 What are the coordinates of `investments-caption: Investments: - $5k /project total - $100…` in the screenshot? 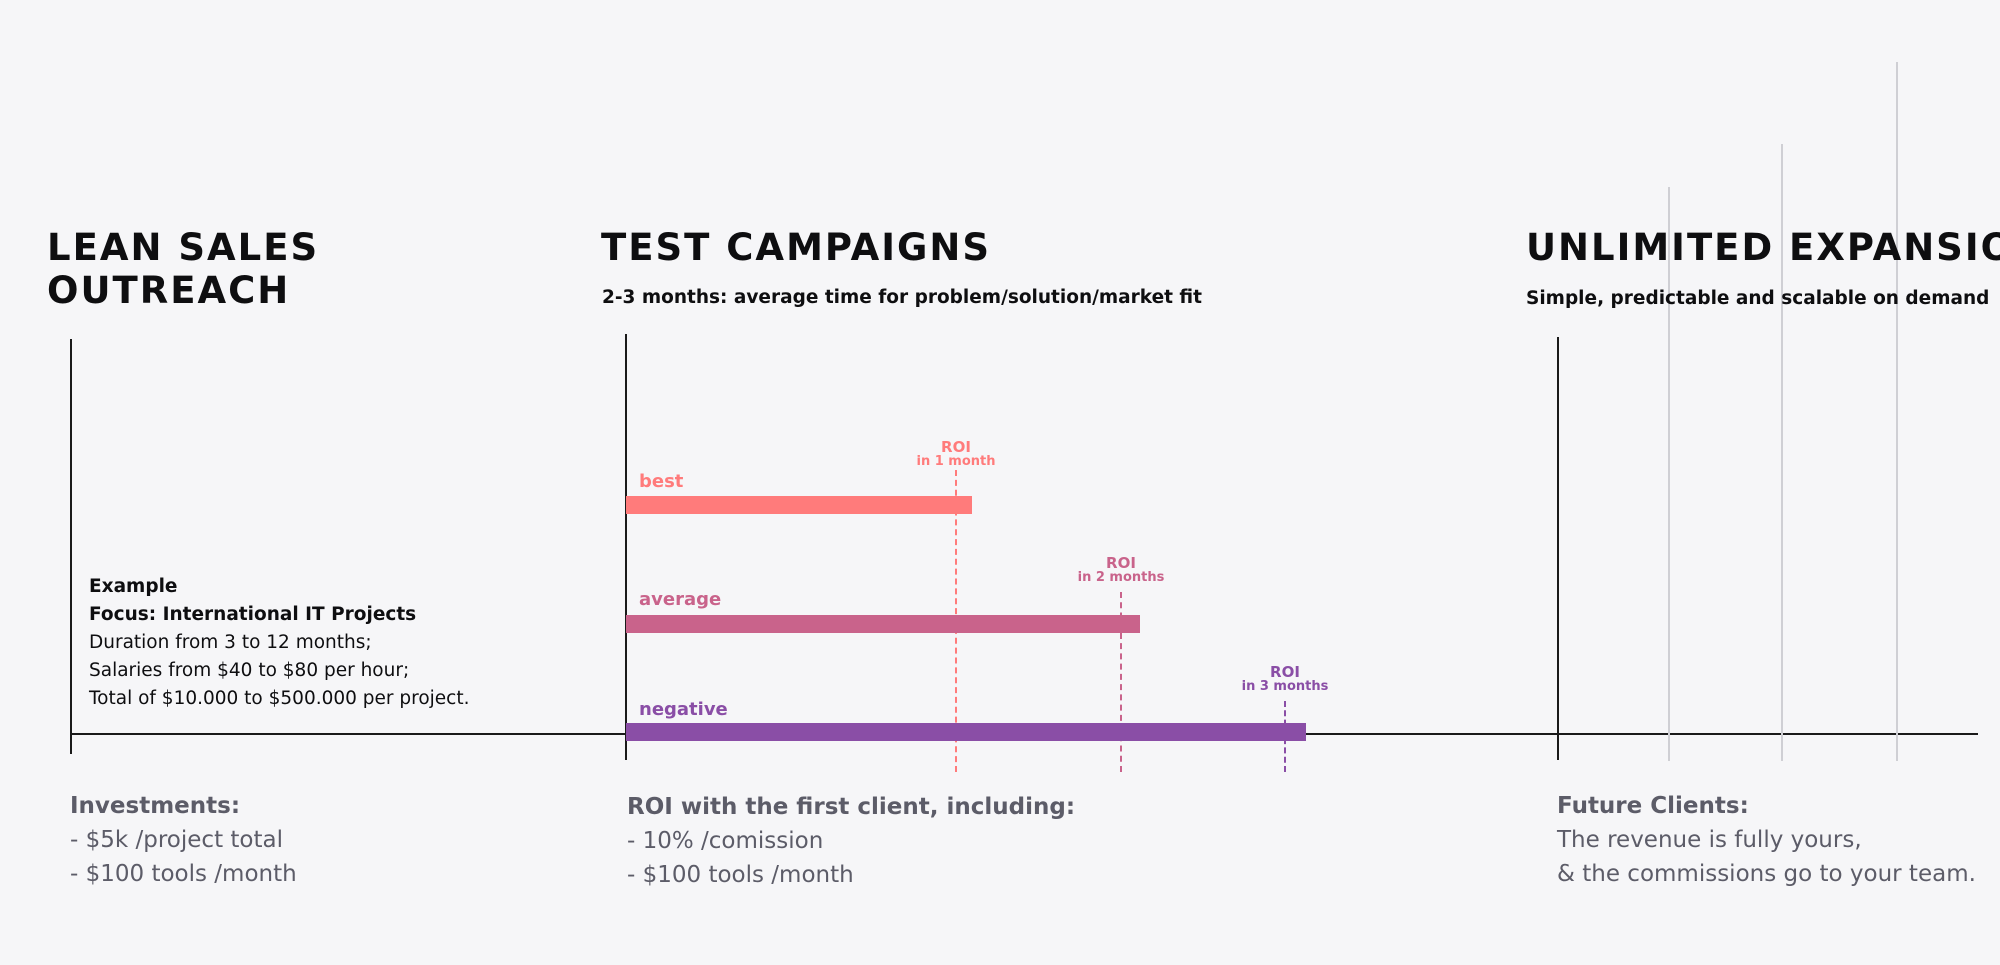 It's located at (183, 840).